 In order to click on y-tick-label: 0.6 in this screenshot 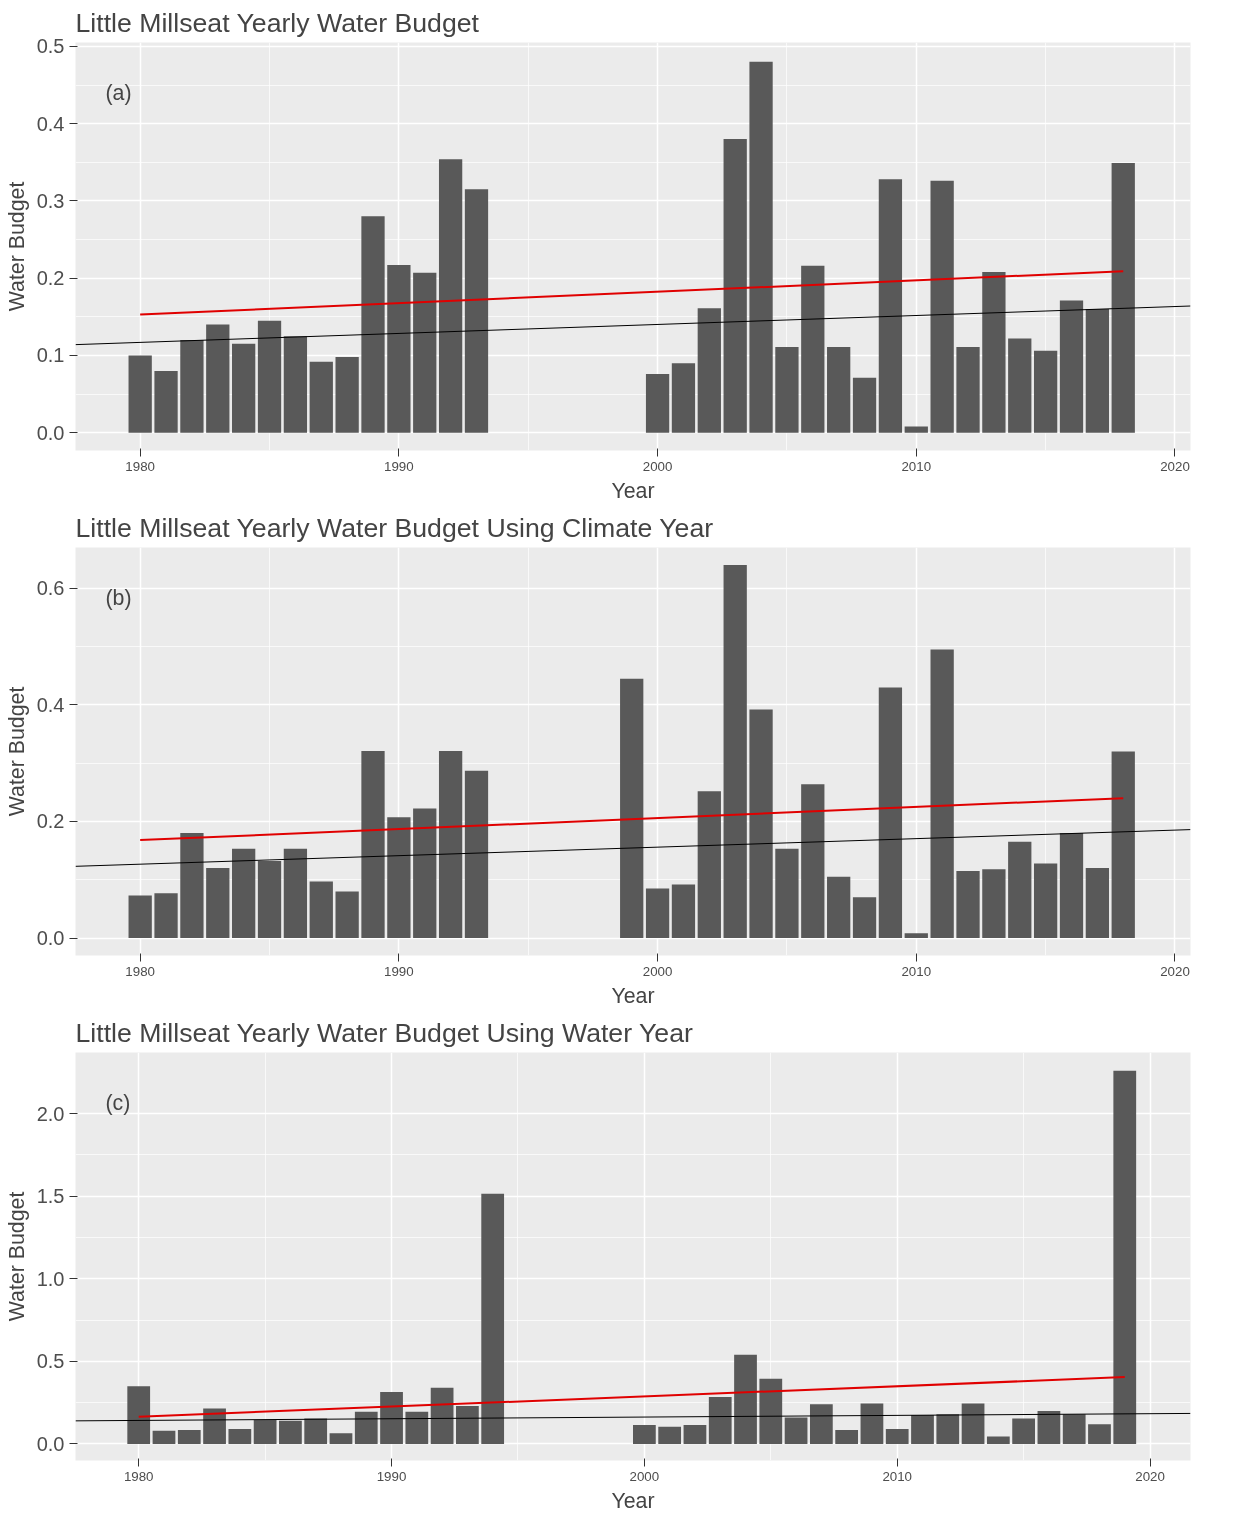, I will do `click(50, 588)`.